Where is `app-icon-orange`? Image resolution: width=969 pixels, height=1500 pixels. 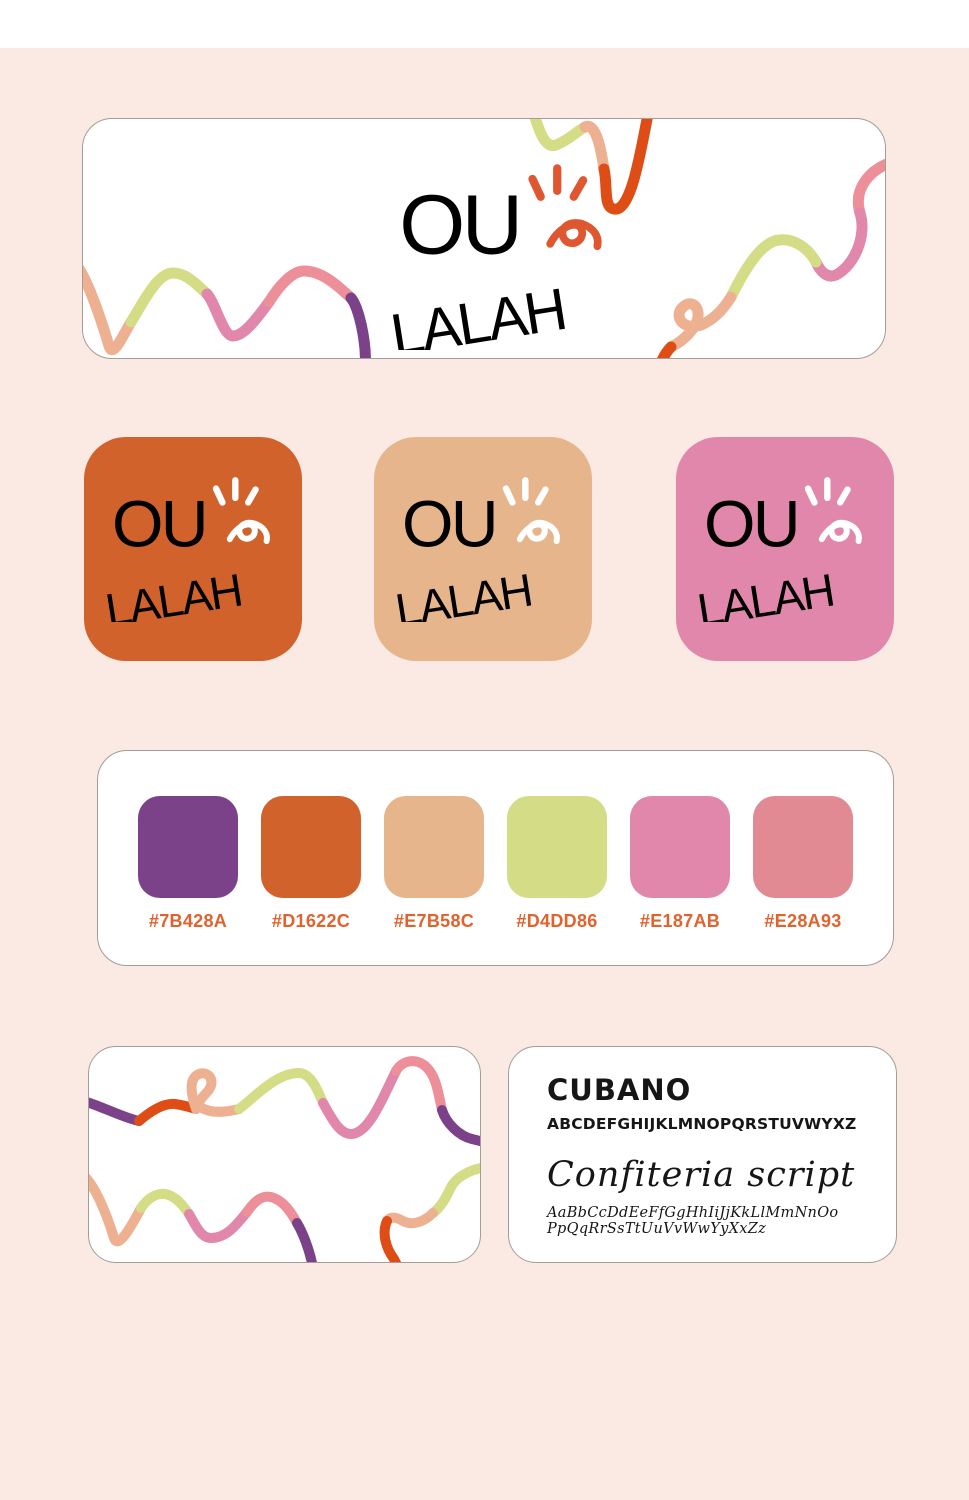
app-icon-orange is located at coordinates (193, 549).